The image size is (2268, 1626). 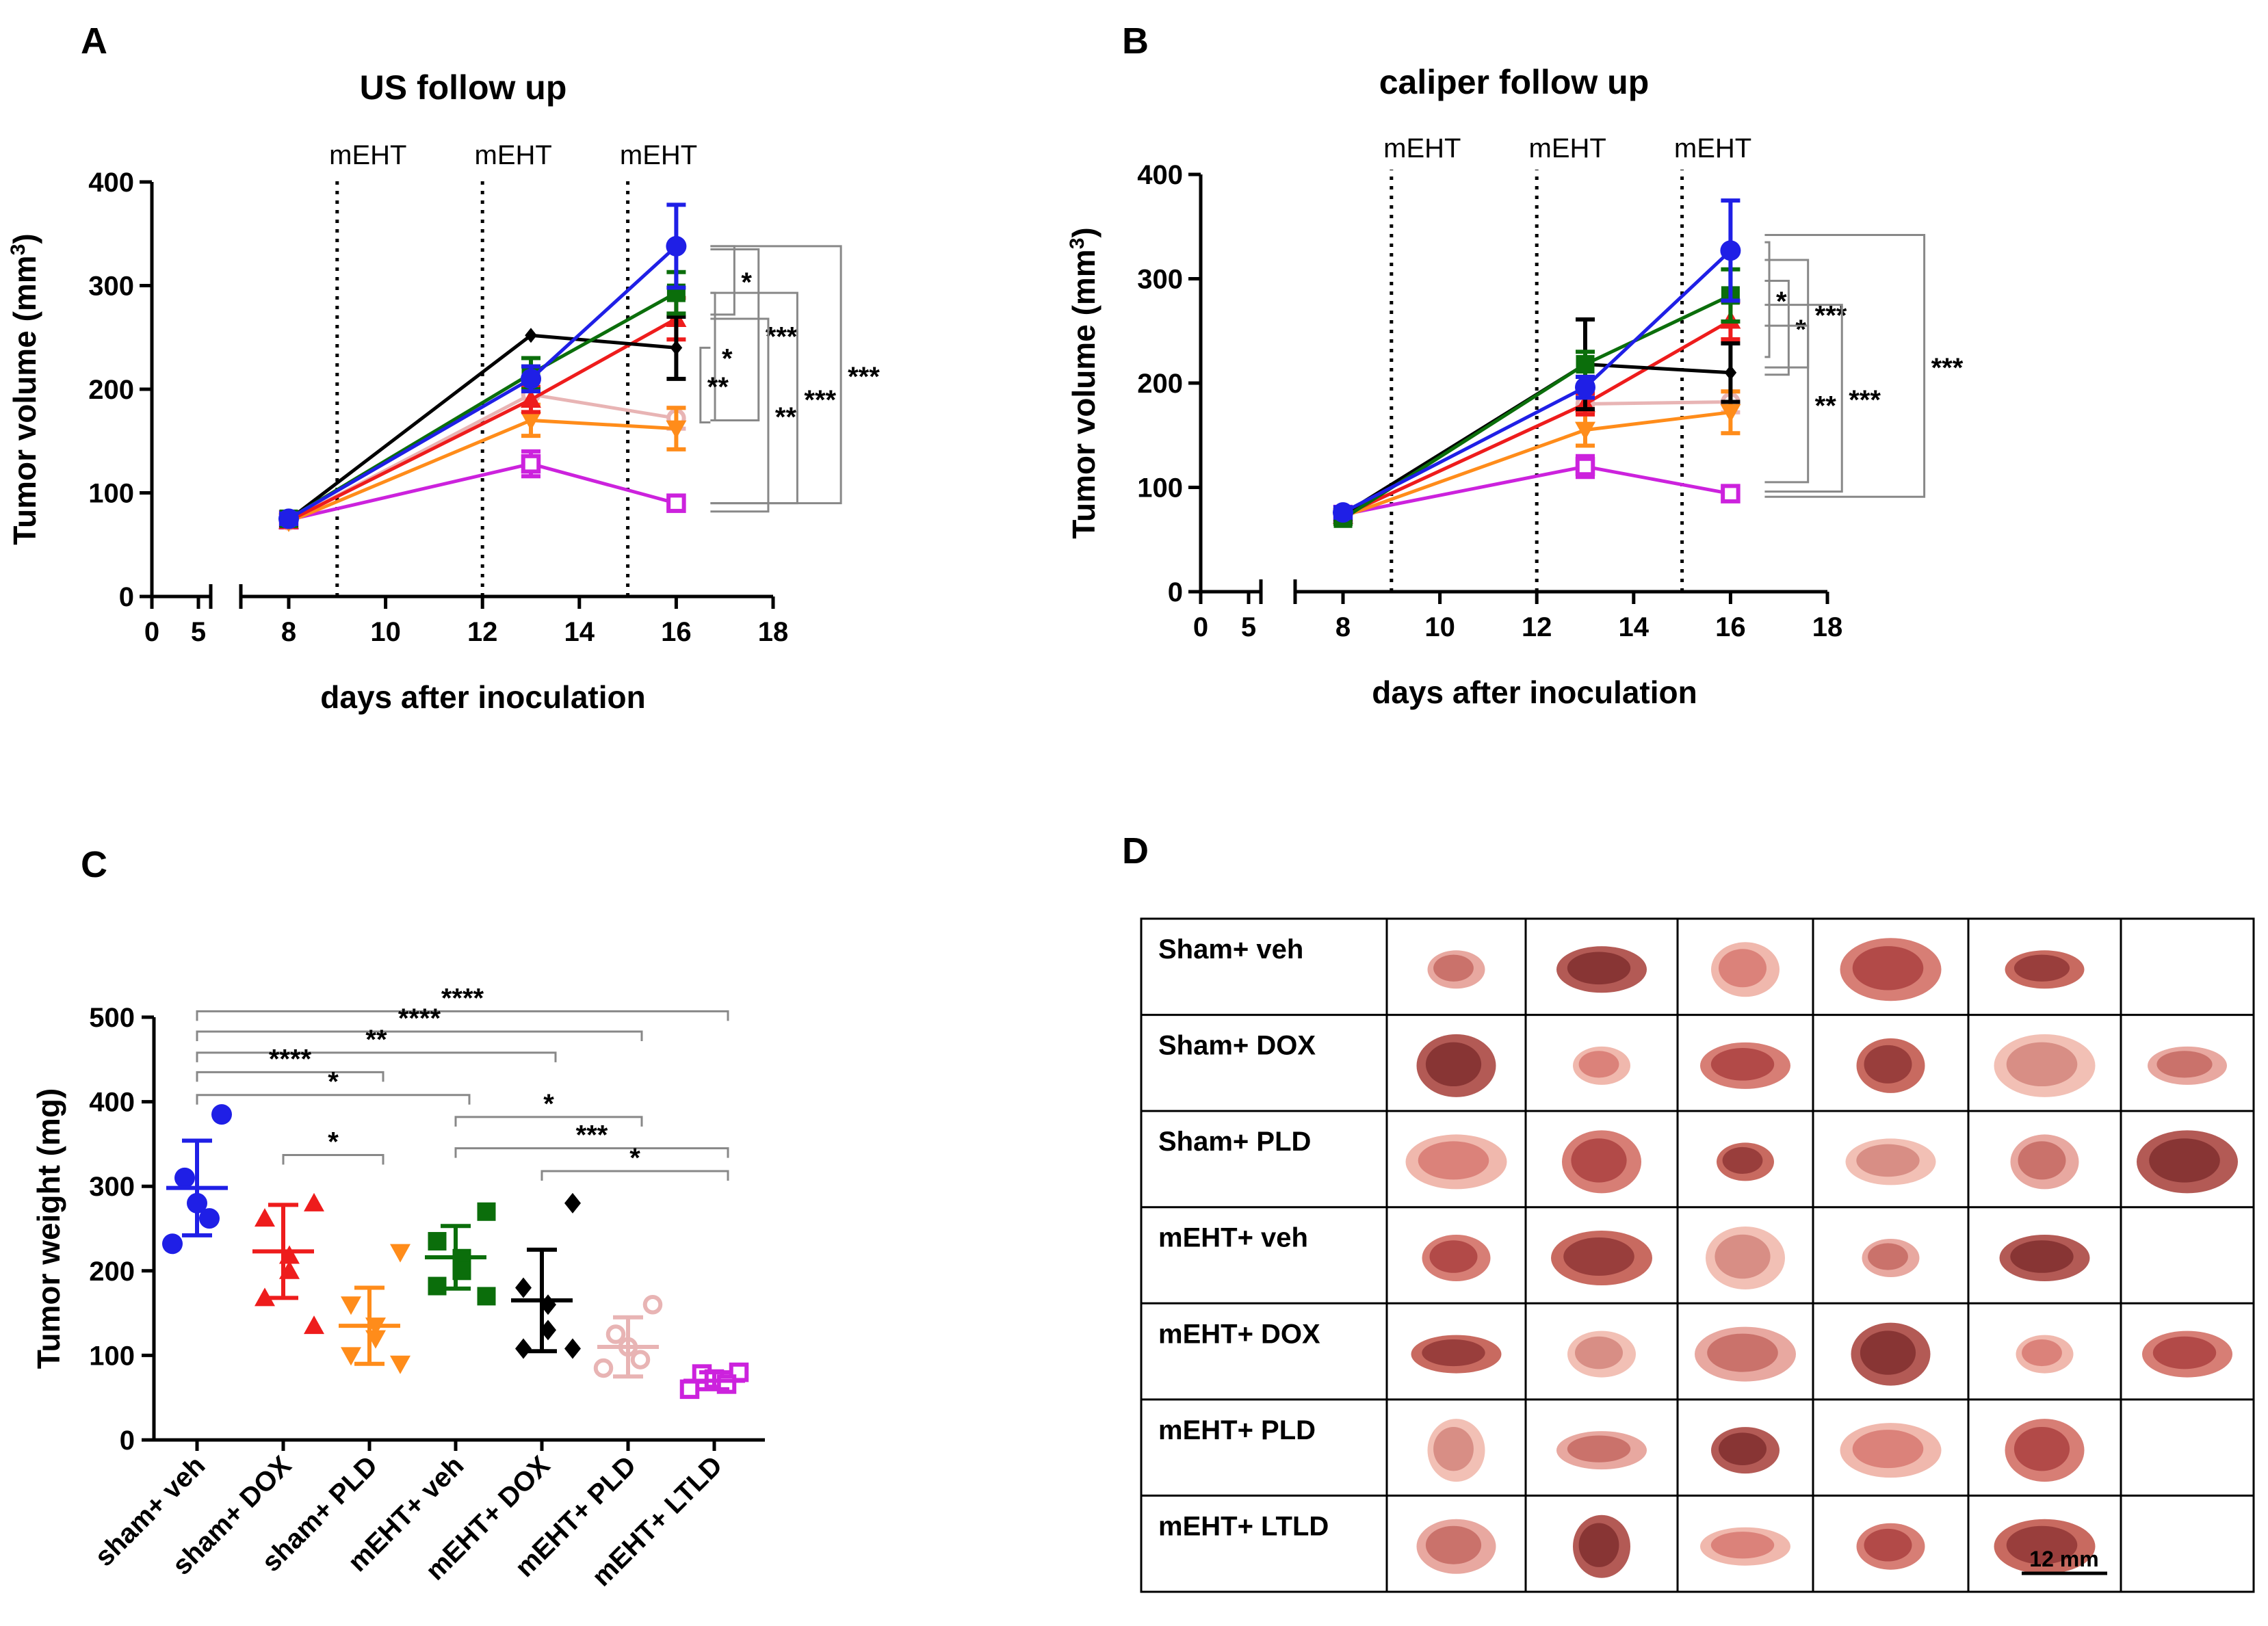 I want to click on scale-bar-label: 12 mm, so click(x=2063, y=1559).